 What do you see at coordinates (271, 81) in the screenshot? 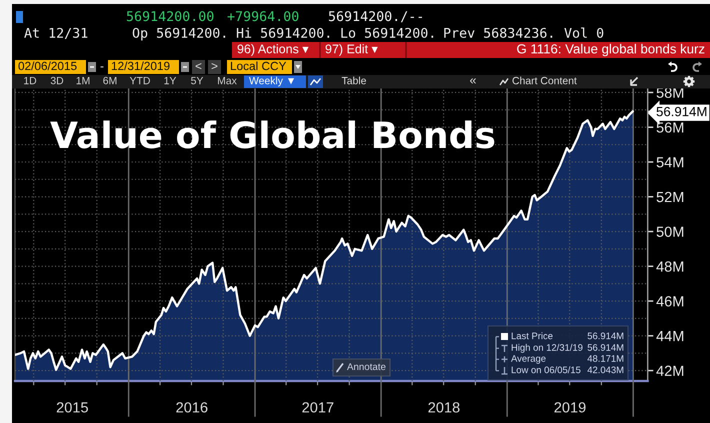
I see `text: Weekly ▼` at bounding box center [271, 81].